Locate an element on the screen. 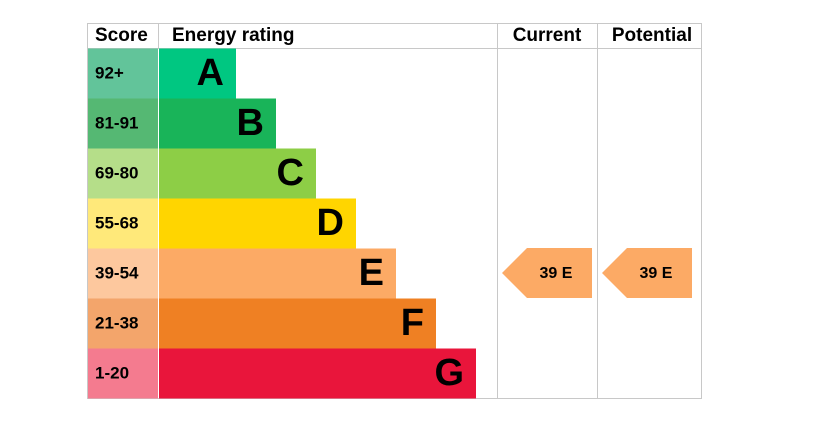  current-arrow is located at coordinates (547, 273).